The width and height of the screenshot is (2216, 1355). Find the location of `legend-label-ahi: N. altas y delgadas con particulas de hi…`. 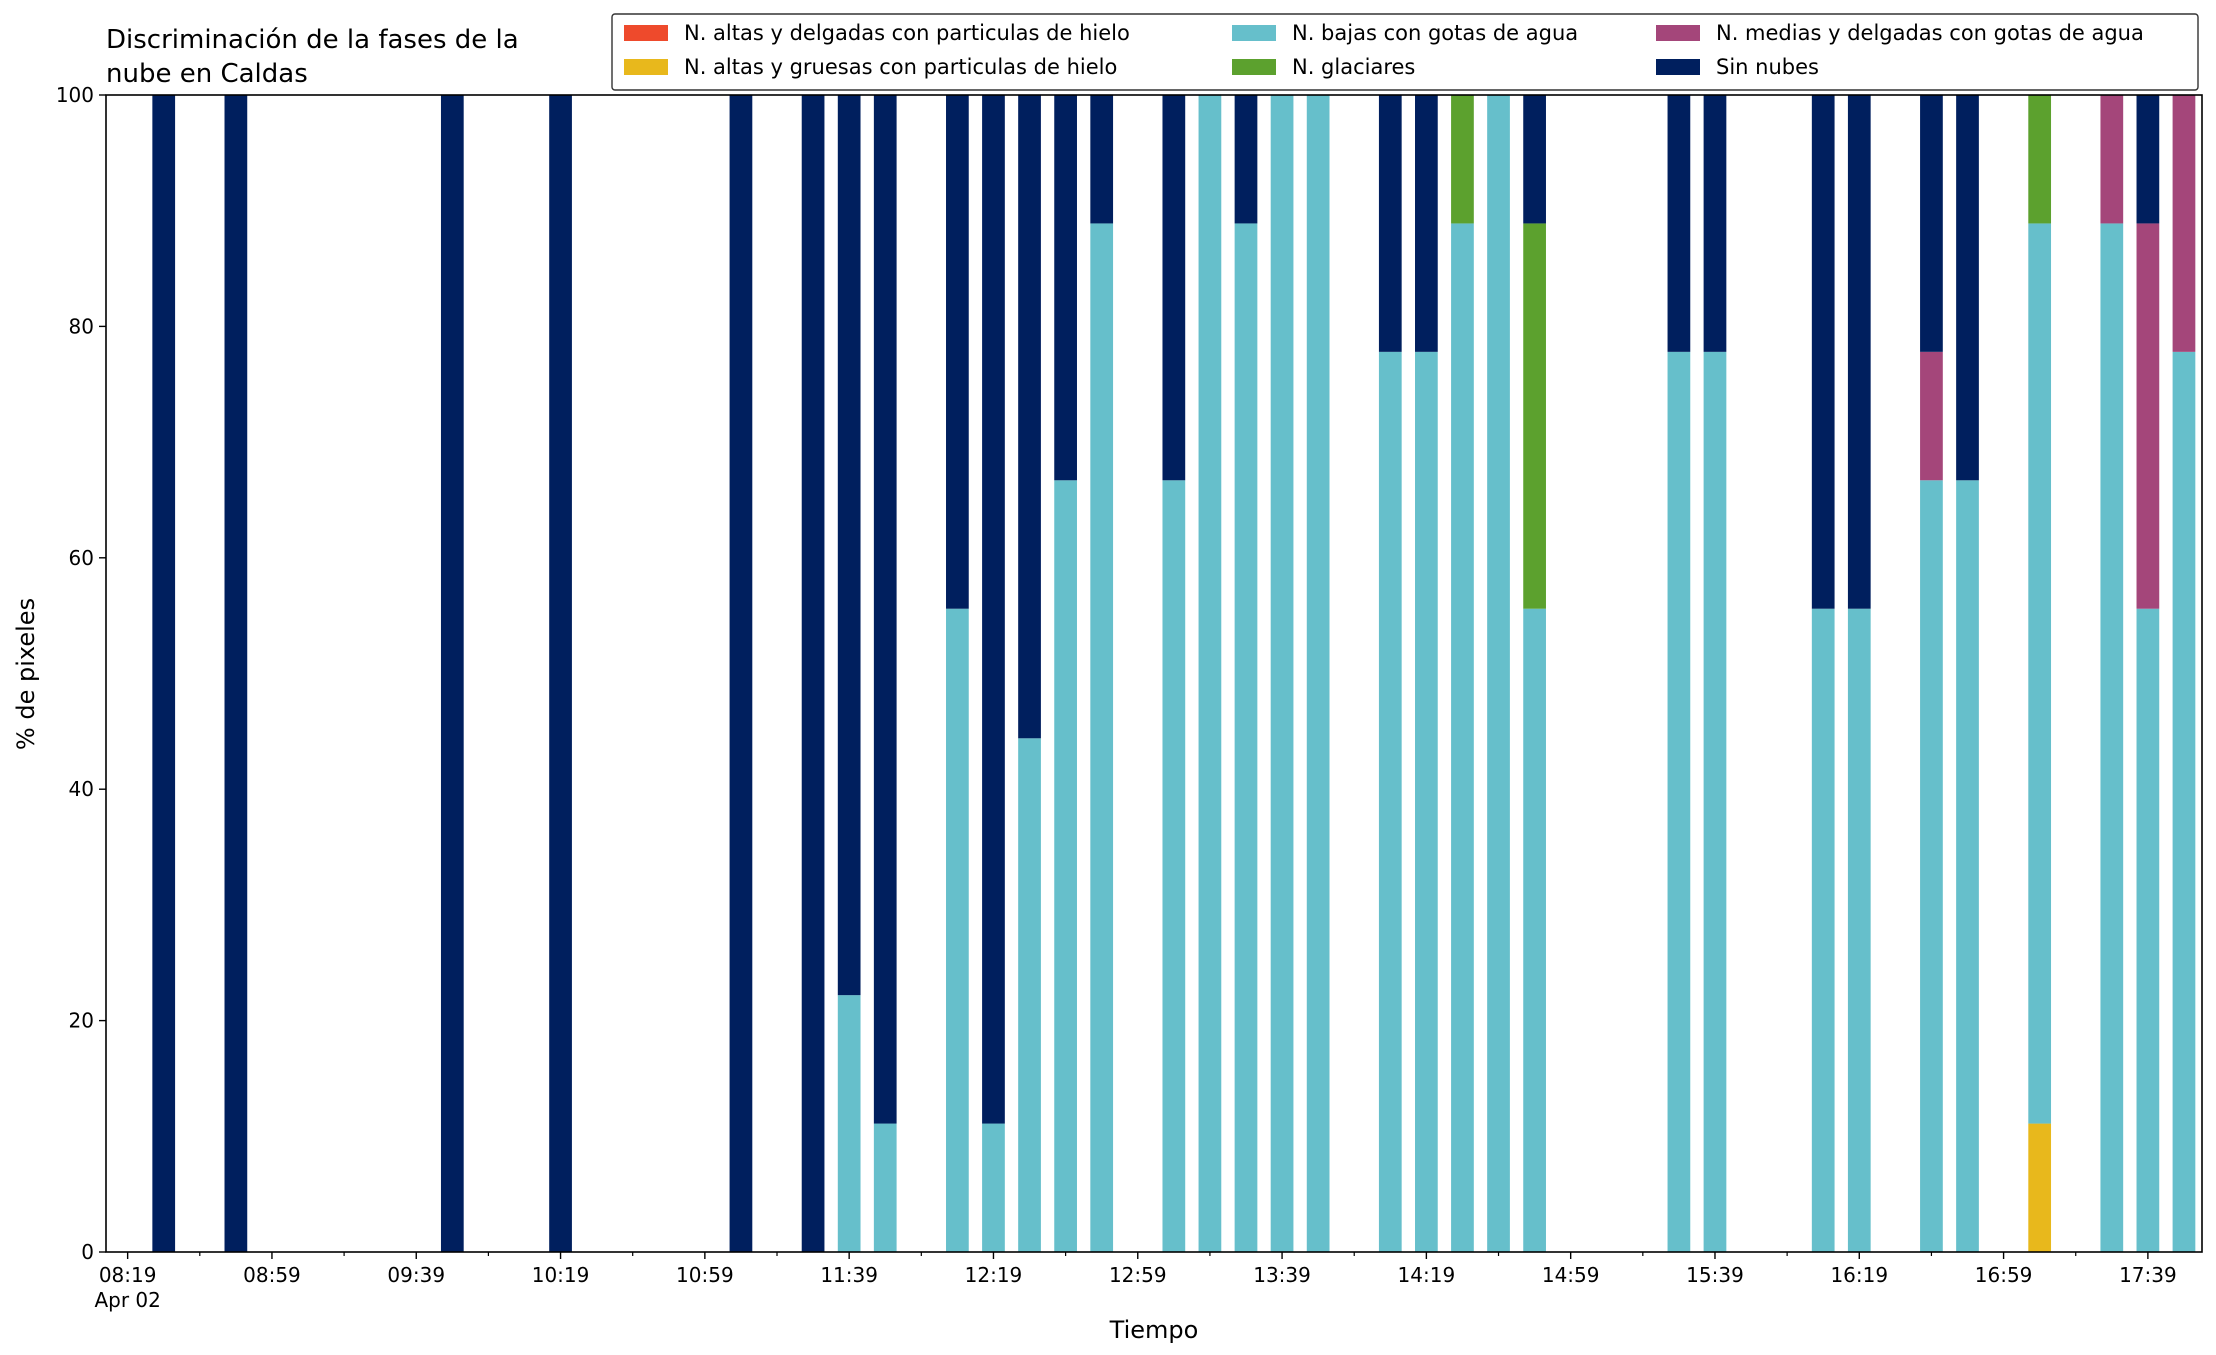

legend-label-ahi: N. altas y delgadas con particulas de hi… is located at coordinates (907, 33).